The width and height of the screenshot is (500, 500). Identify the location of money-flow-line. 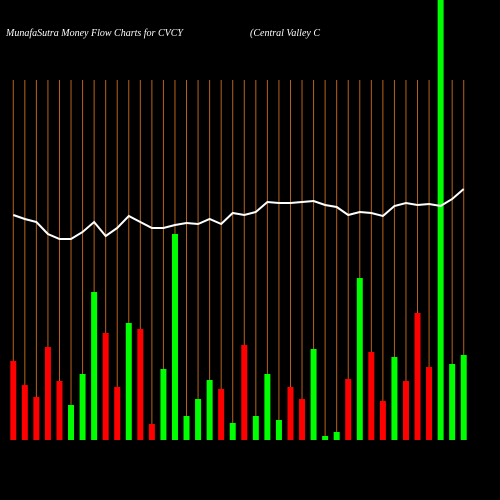
(238, 214).